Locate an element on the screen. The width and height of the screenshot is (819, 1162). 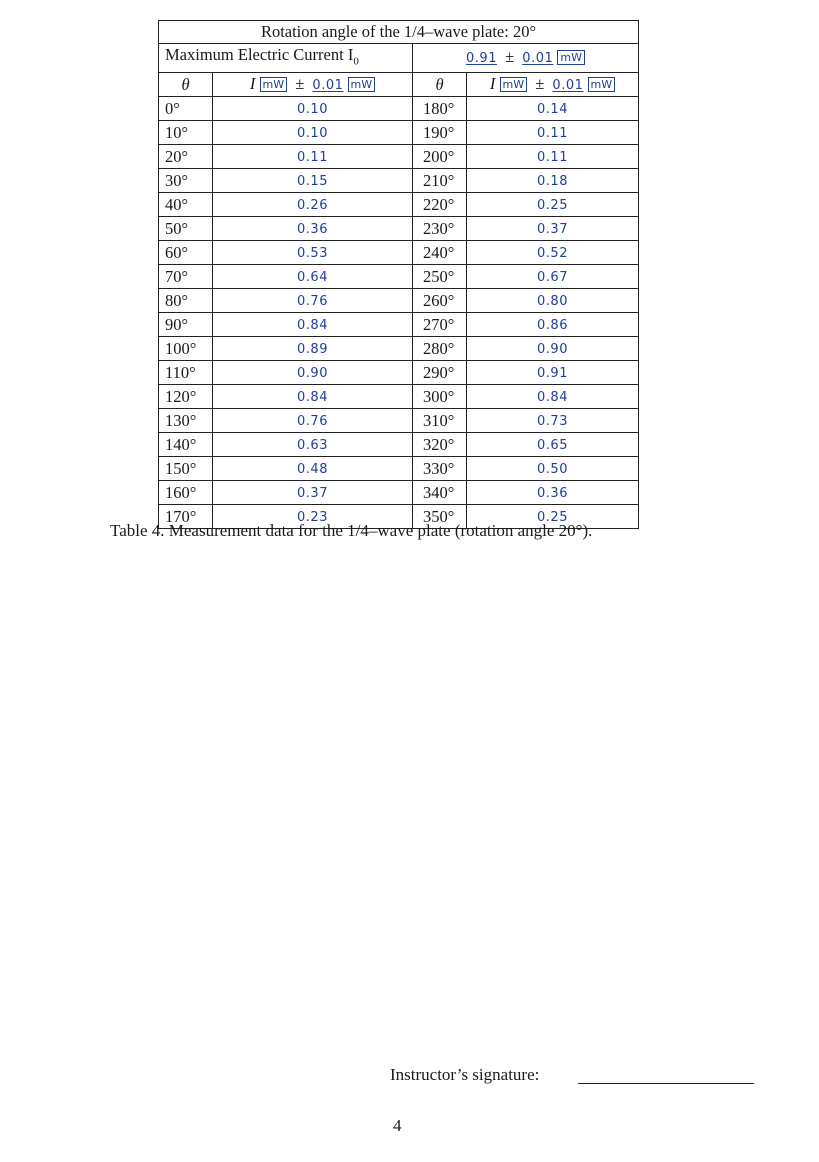
table-row: 10° 0.10 190° 0.11 is located at coordinates (398, 132).